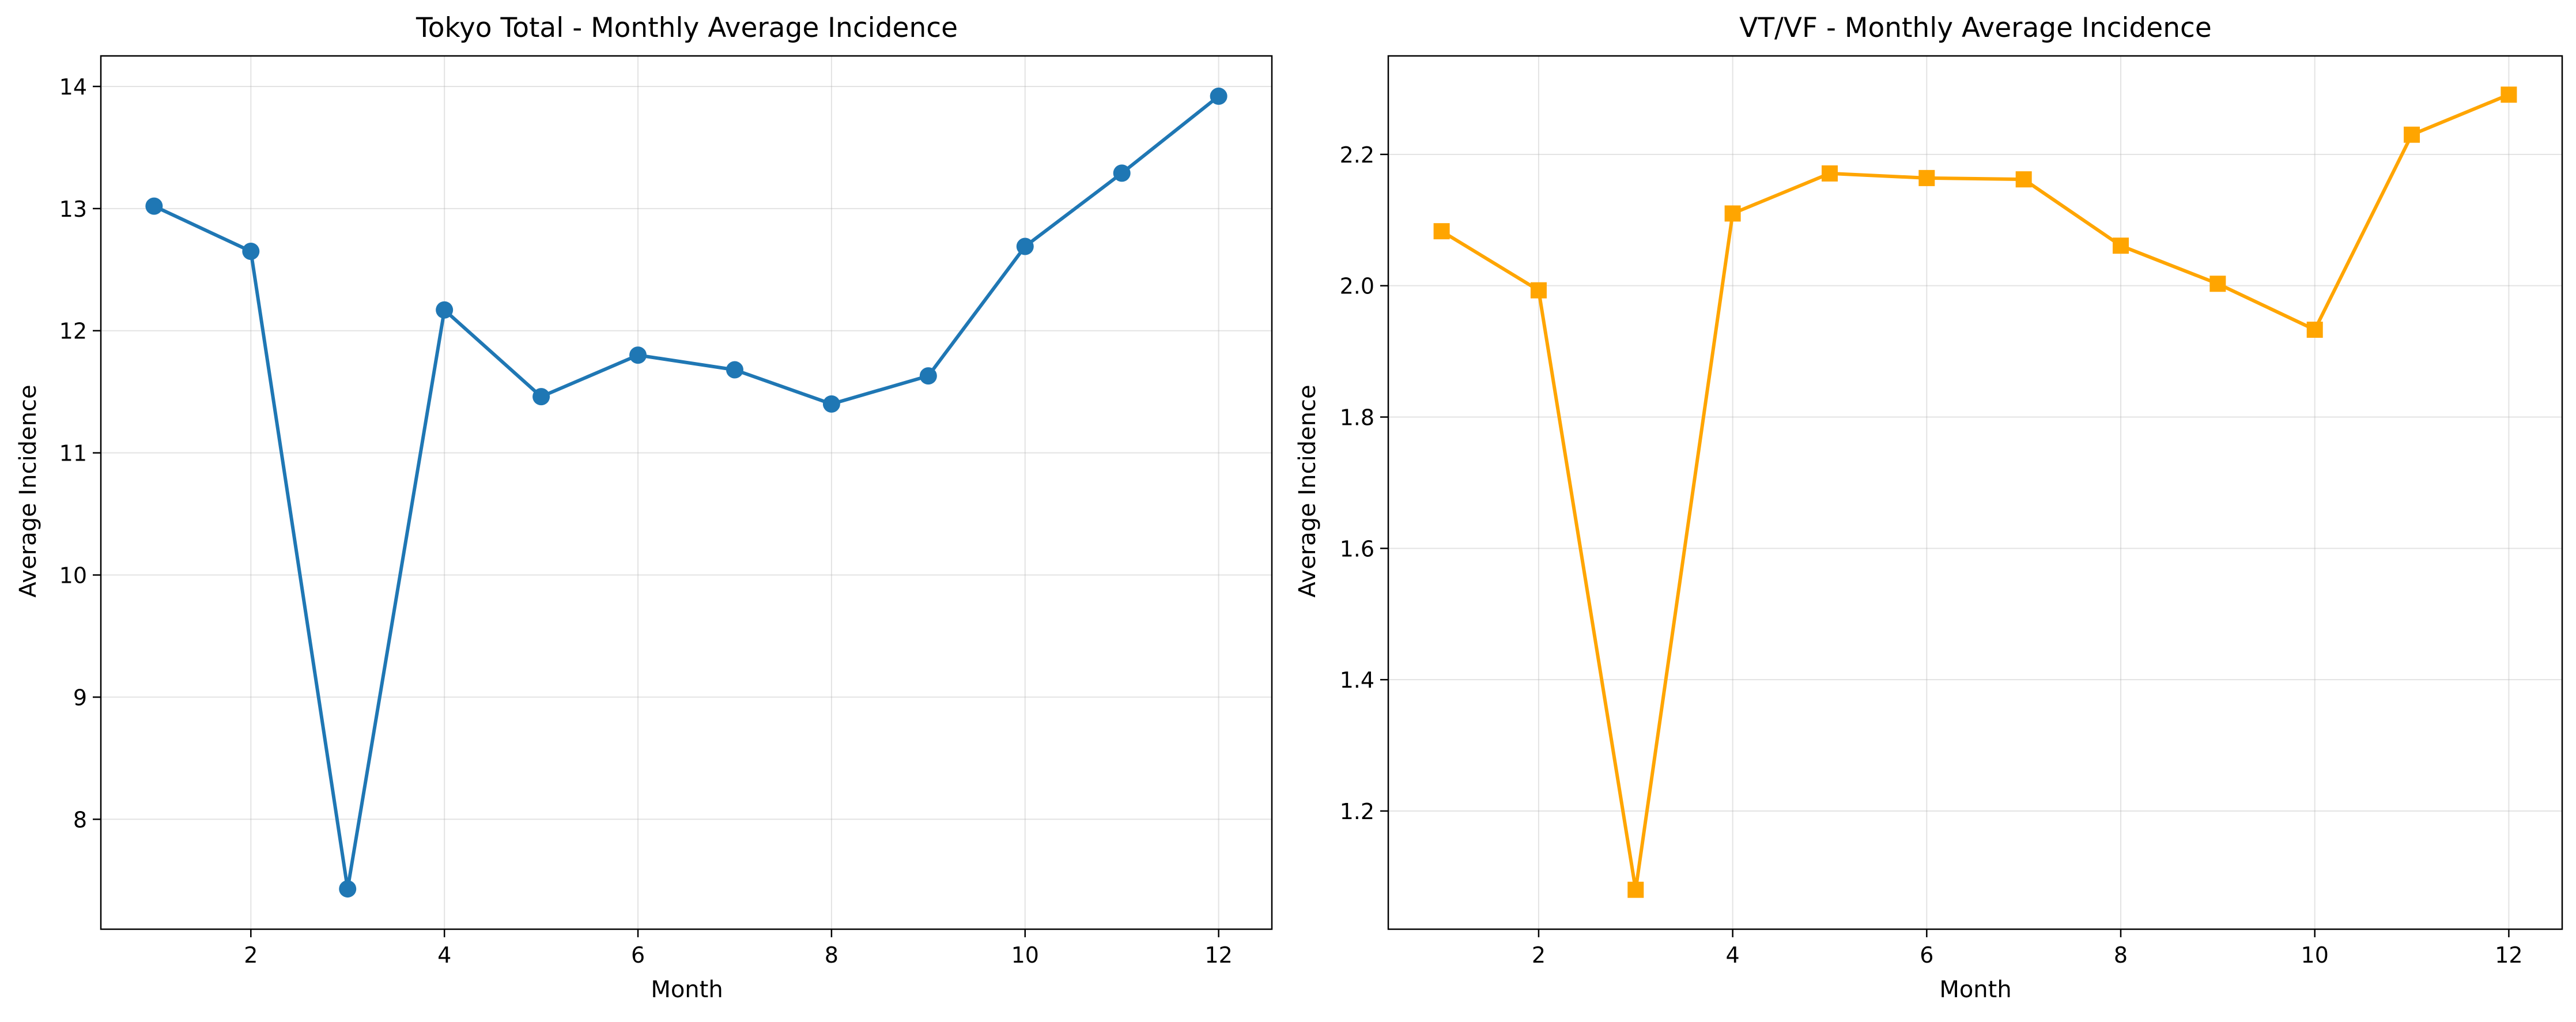 The height and width of the screenshot is (1022, 2576). I want to click on y-tick-label: 12, so click(73, 331).